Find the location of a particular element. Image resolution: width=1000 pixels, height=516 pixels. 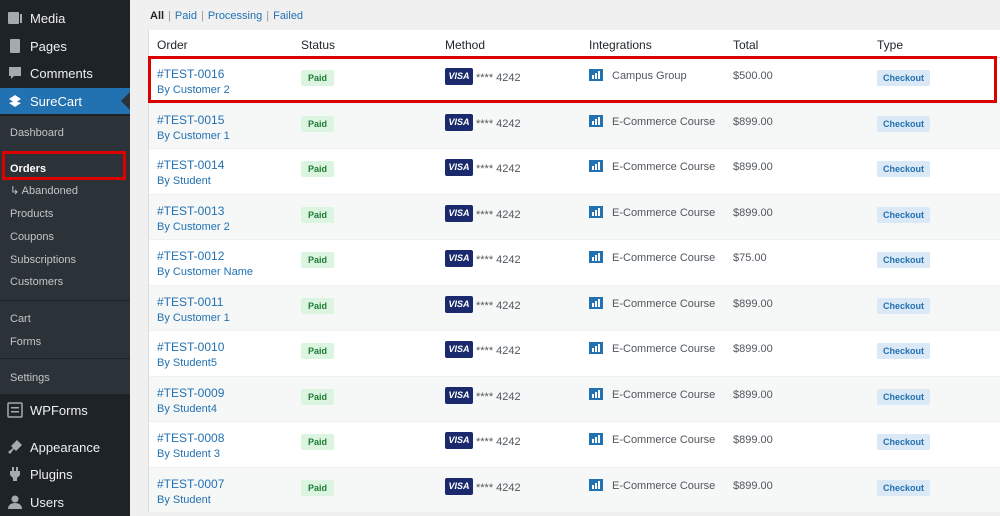

order-number-link: #TEST-0007 is located at coordinates (191, 483).